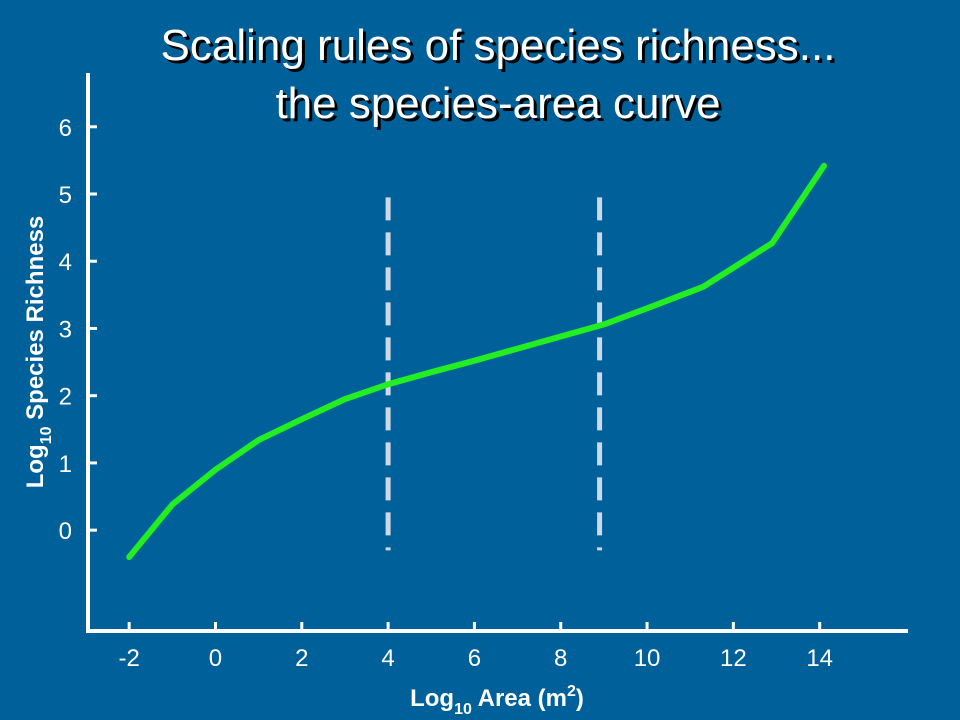 This screenshot has height=720, width=960. I want to click on x-tick-label: 10, so click(647, 658).